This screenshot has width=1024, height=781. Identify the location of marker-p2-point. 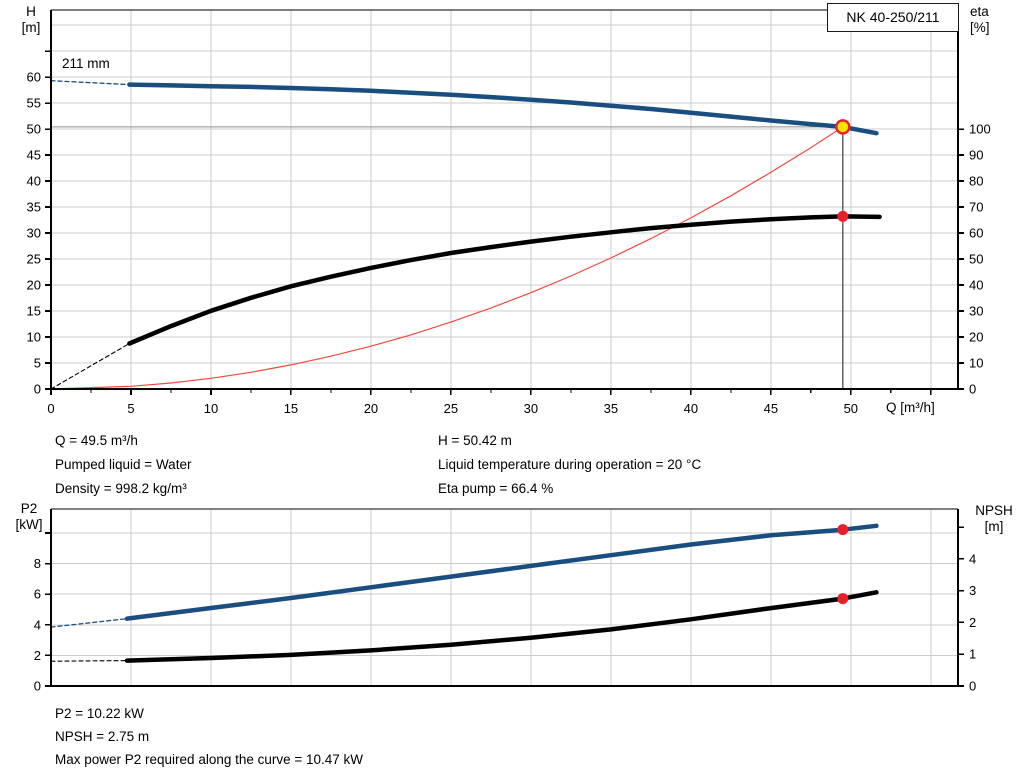
(843, 530).